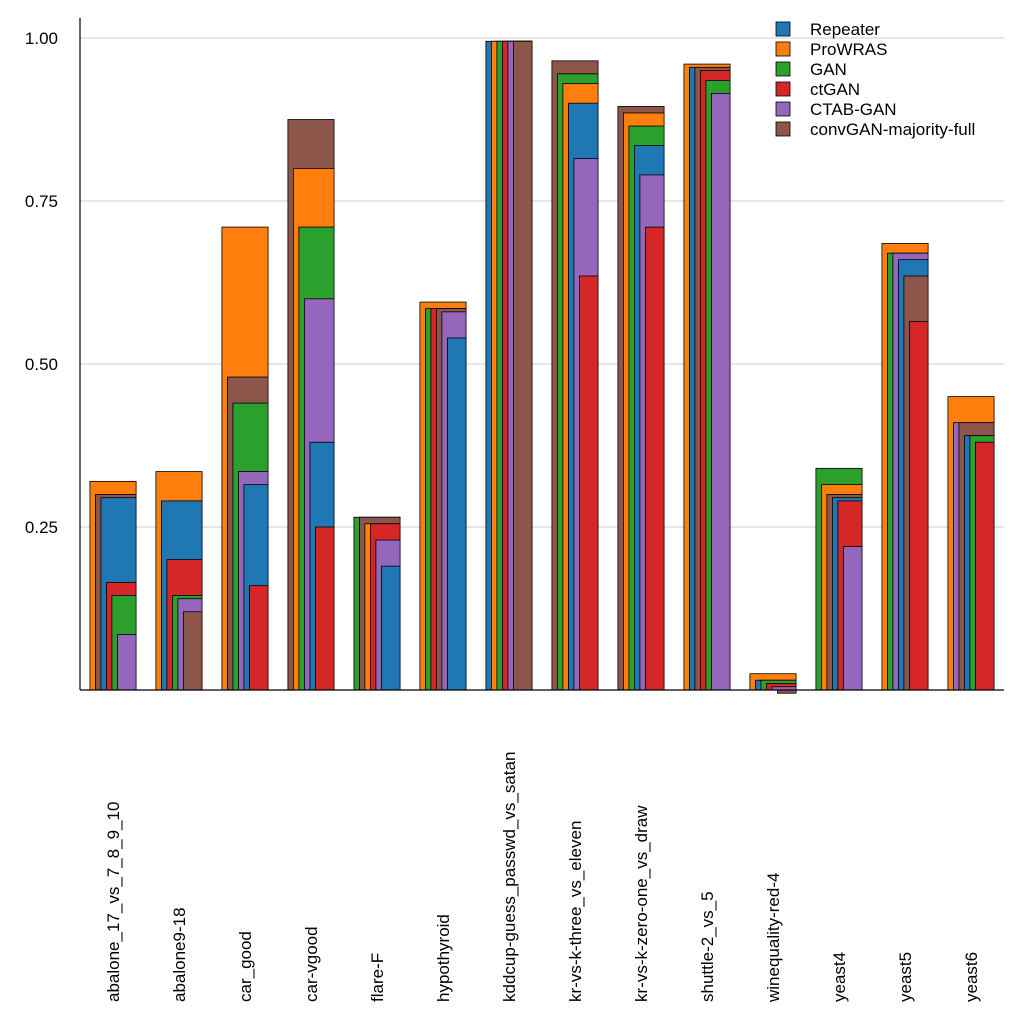 This screenshot has width=1024, height=1024. I want to click on x-tick-label: shuttle-2_vs_5, so click(707, 946).